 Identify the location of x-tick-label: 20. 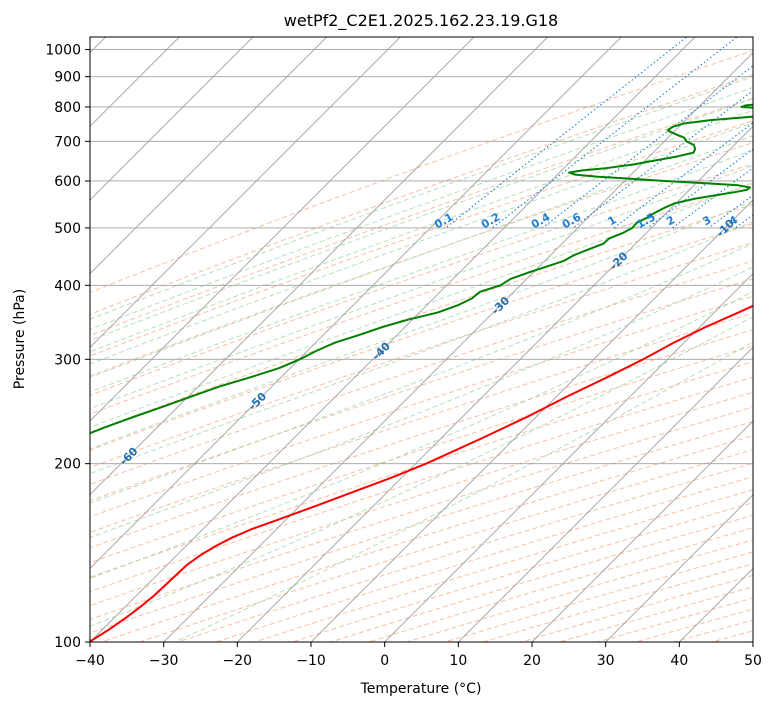
(532, 661).